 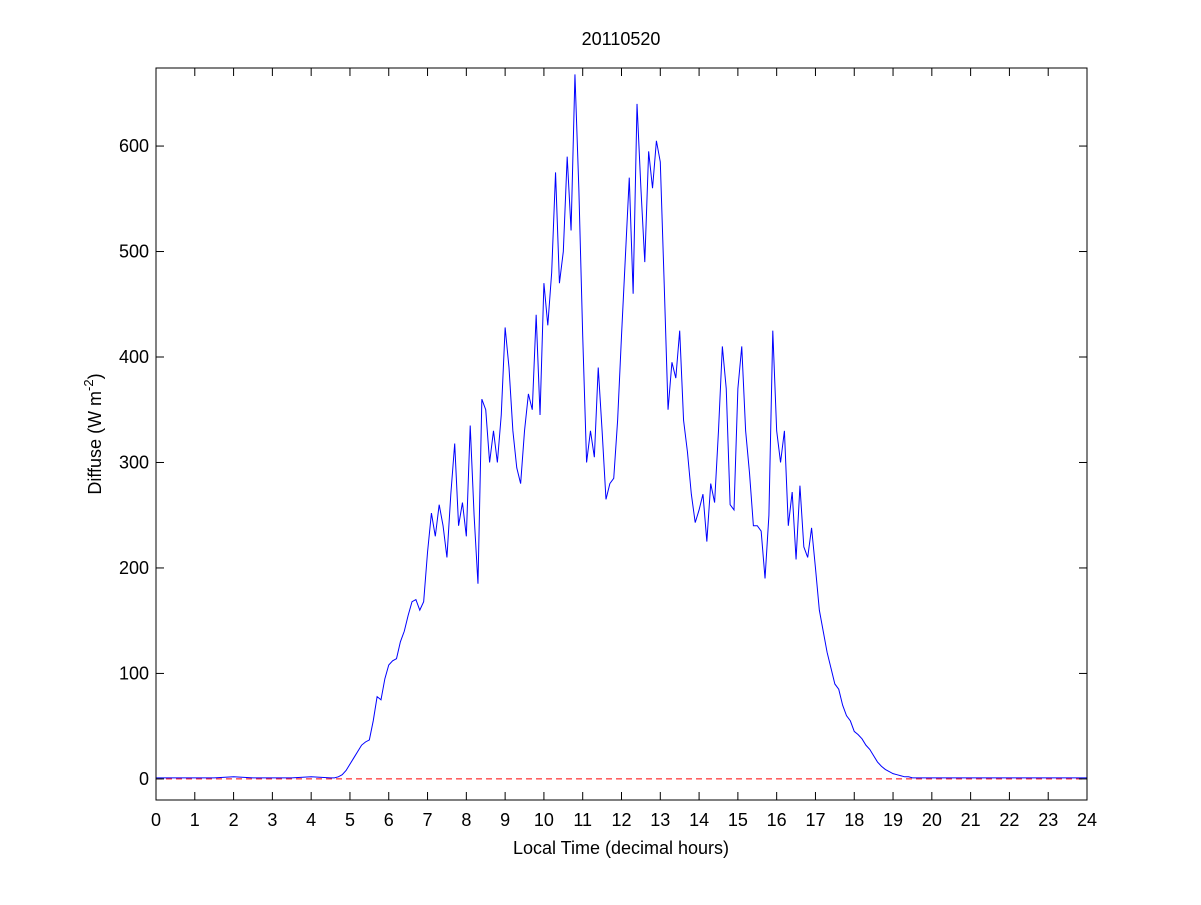 I want to click on chart-title: 20110520, so click(x=621, y=39).